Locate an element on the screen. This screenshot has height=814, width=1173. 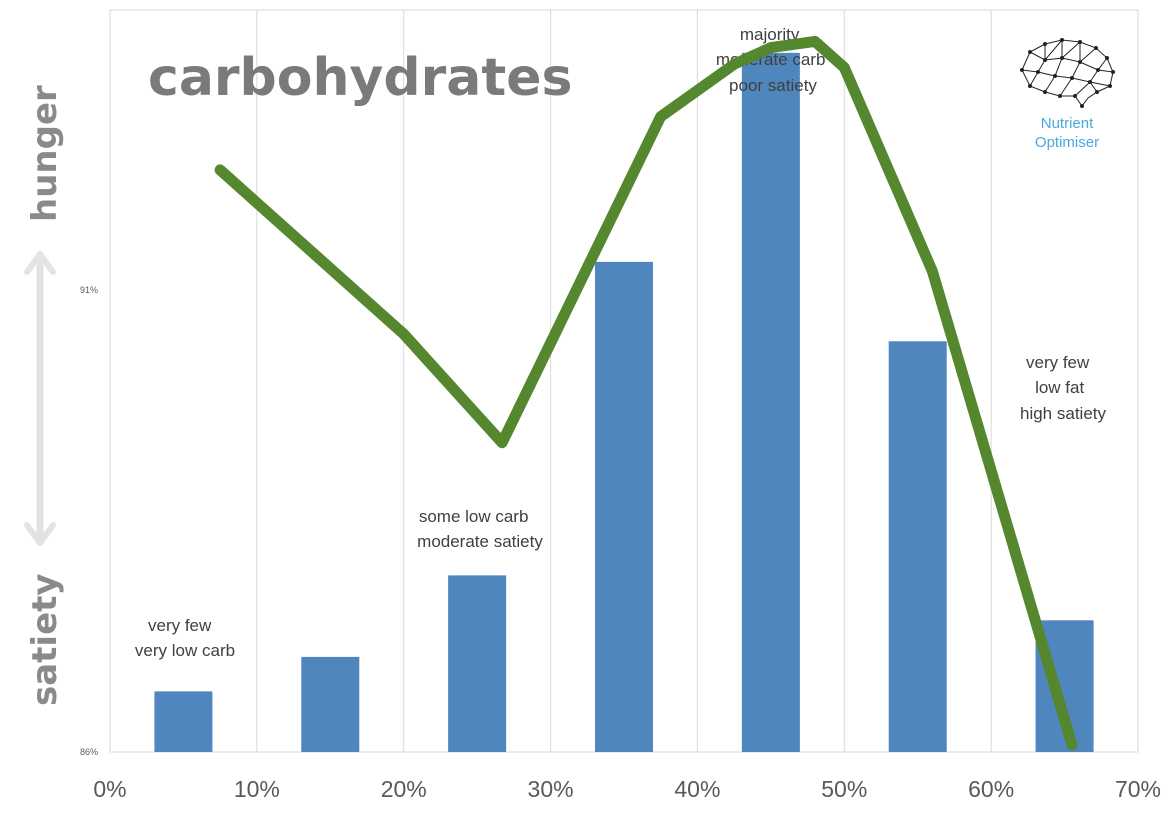
annotation-low-carb: some low carb moderate satiety is located at coordinates (480, 529).